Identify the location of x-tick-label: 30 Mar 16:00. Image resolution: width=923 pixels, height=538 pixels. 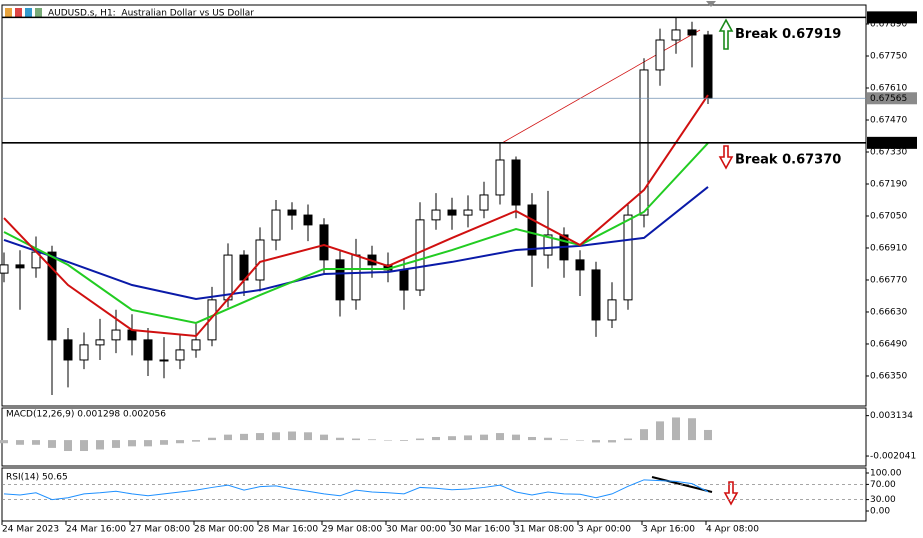
(480, 530).